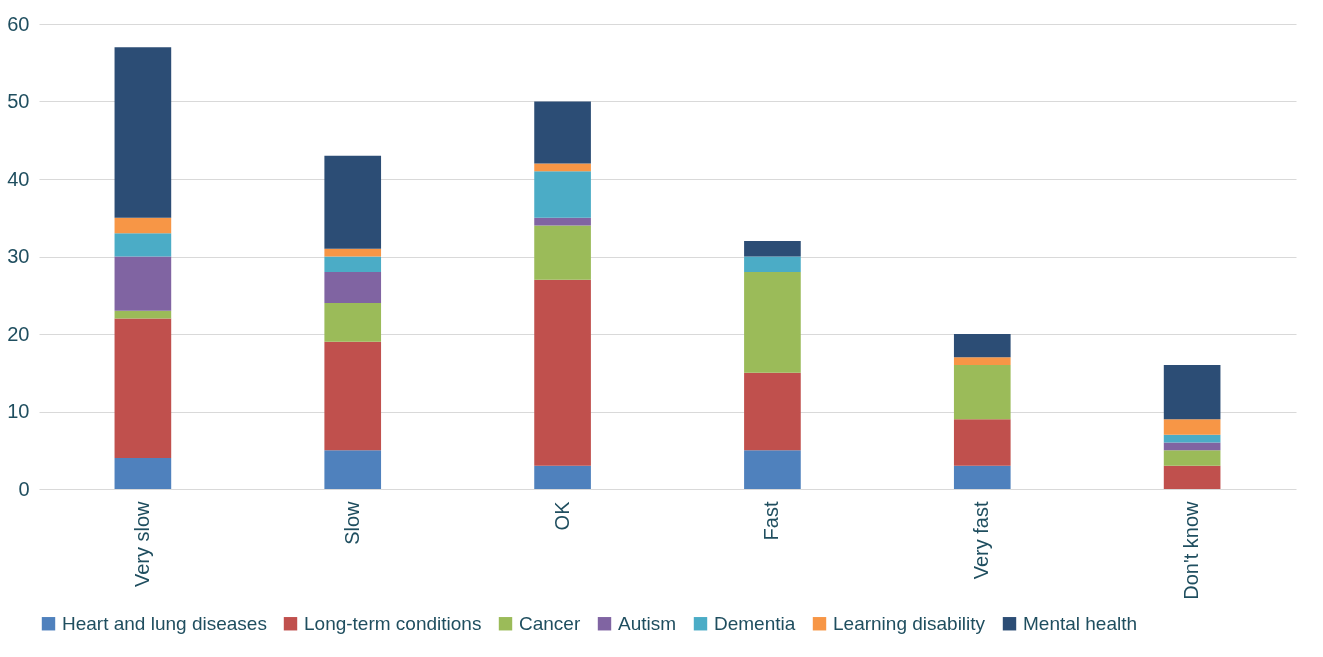 This screenshot has width=1323, height=657. Describe the element at coordinates (550, 623) in the screenshot. I see `legend-label: Cancer` at that location.